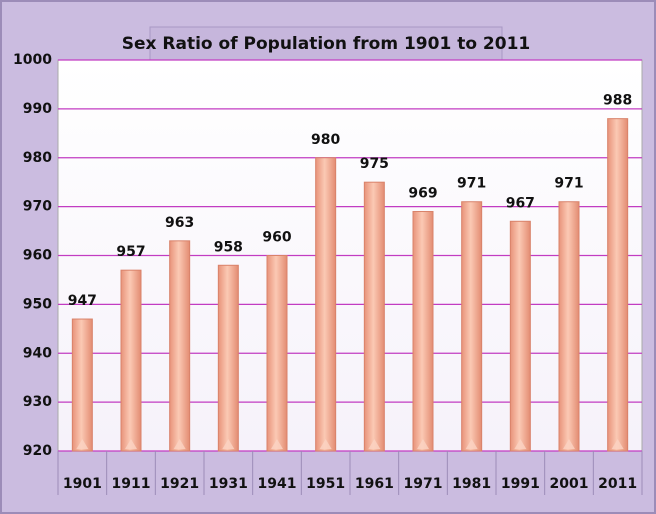  What do you see at coordinates (520, 484) in the screenshot?
I see `x-tick-label: 1991` at bounding box center [520, 484].